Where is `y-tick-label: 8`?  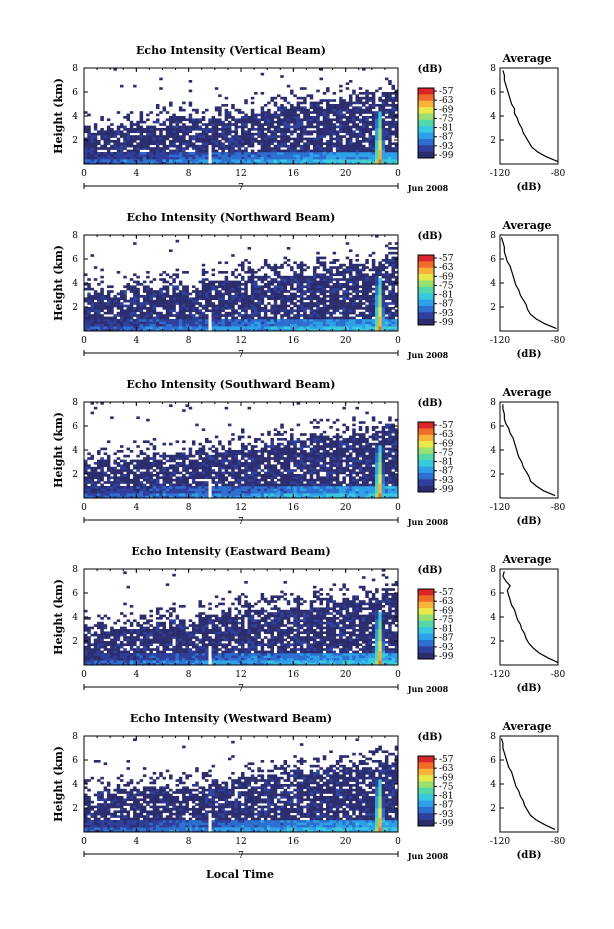
y-tick-label: 8 is located at coordinates (75, 236).